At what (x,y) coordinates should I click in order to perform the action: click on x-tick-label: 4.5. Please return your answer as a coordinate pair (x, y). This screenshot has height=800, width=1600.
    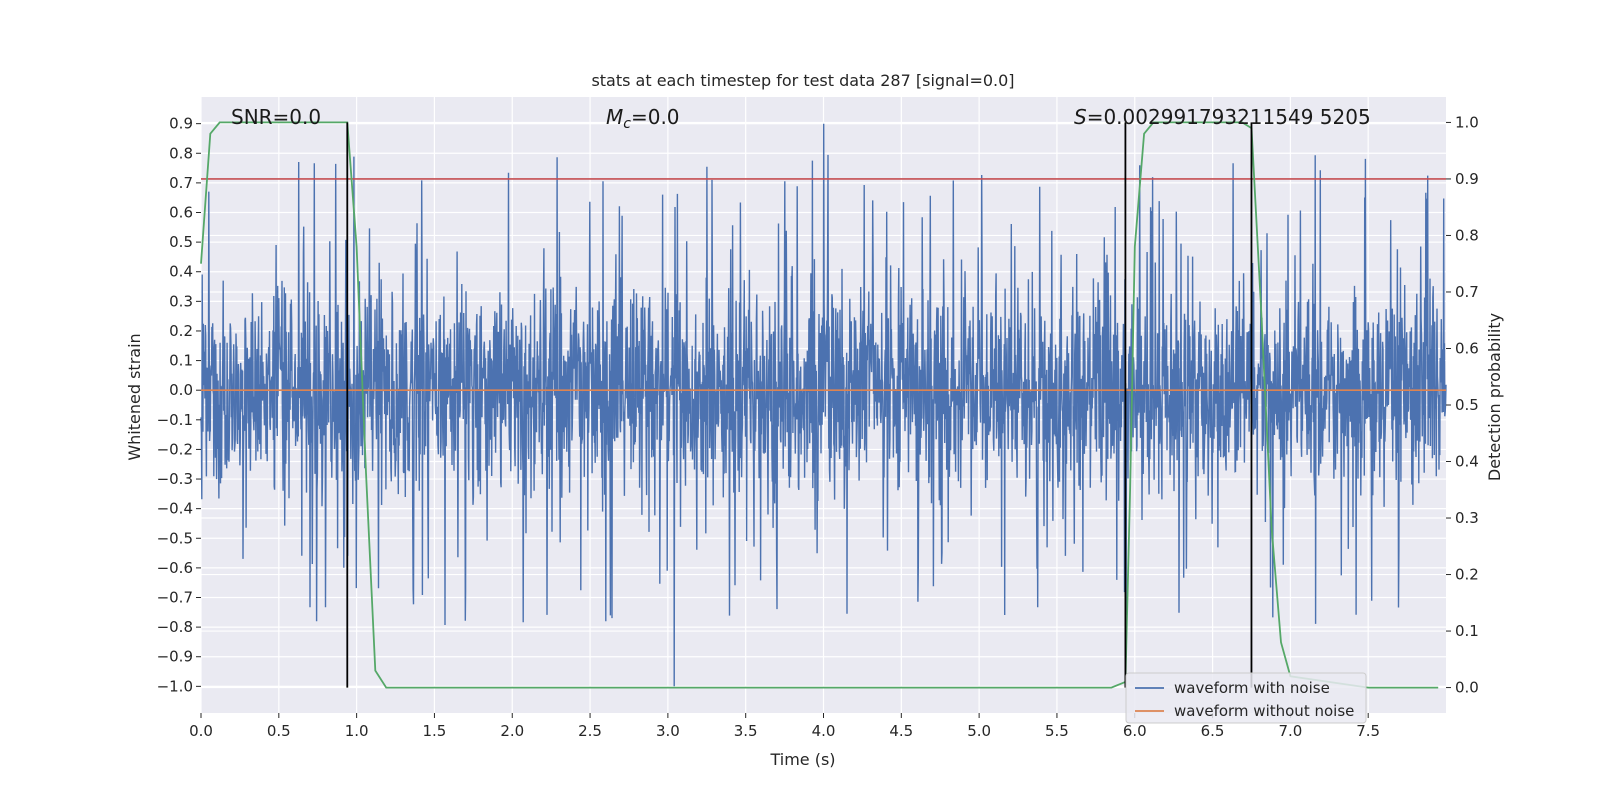
    Looking at the image, I should click on (901, 731).